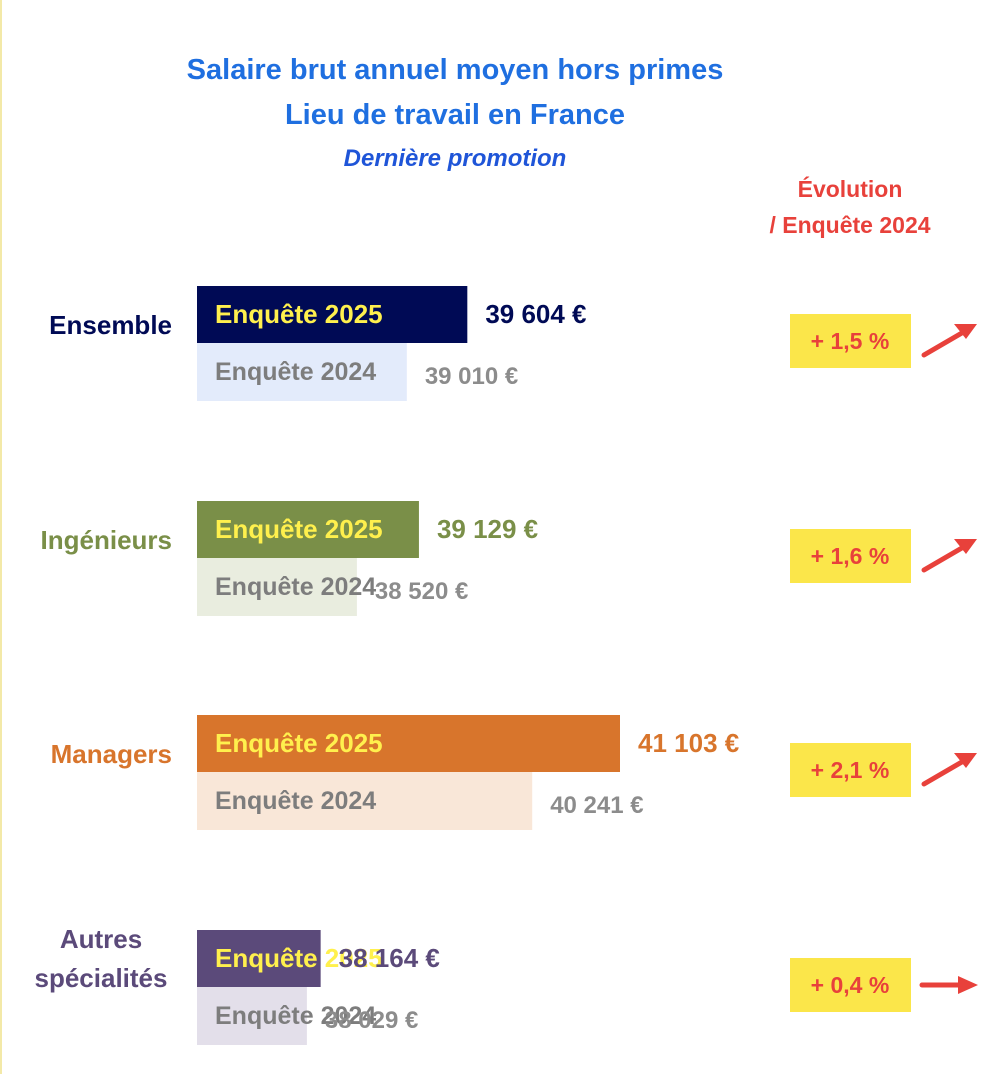  Describe the element at coordinates (1, 537) in the screenshot. I see `frame-border` at that location.